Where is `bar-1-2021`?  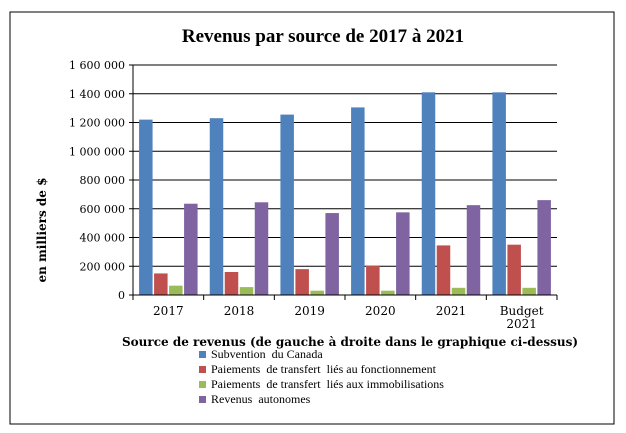 bar-1-2021 is located at coordinates (428, 193).